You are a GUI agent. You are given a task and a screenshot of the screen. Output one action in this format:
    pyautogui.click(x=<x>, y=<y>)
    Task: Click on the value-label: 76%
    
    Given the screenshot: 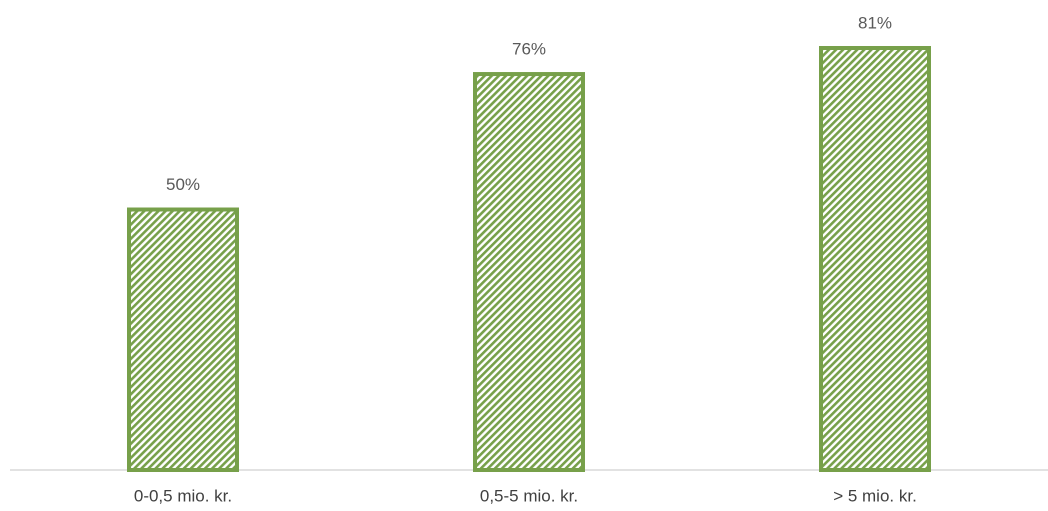 What is the action you would take?
    pyautogui.click(x=529, y=49)
    